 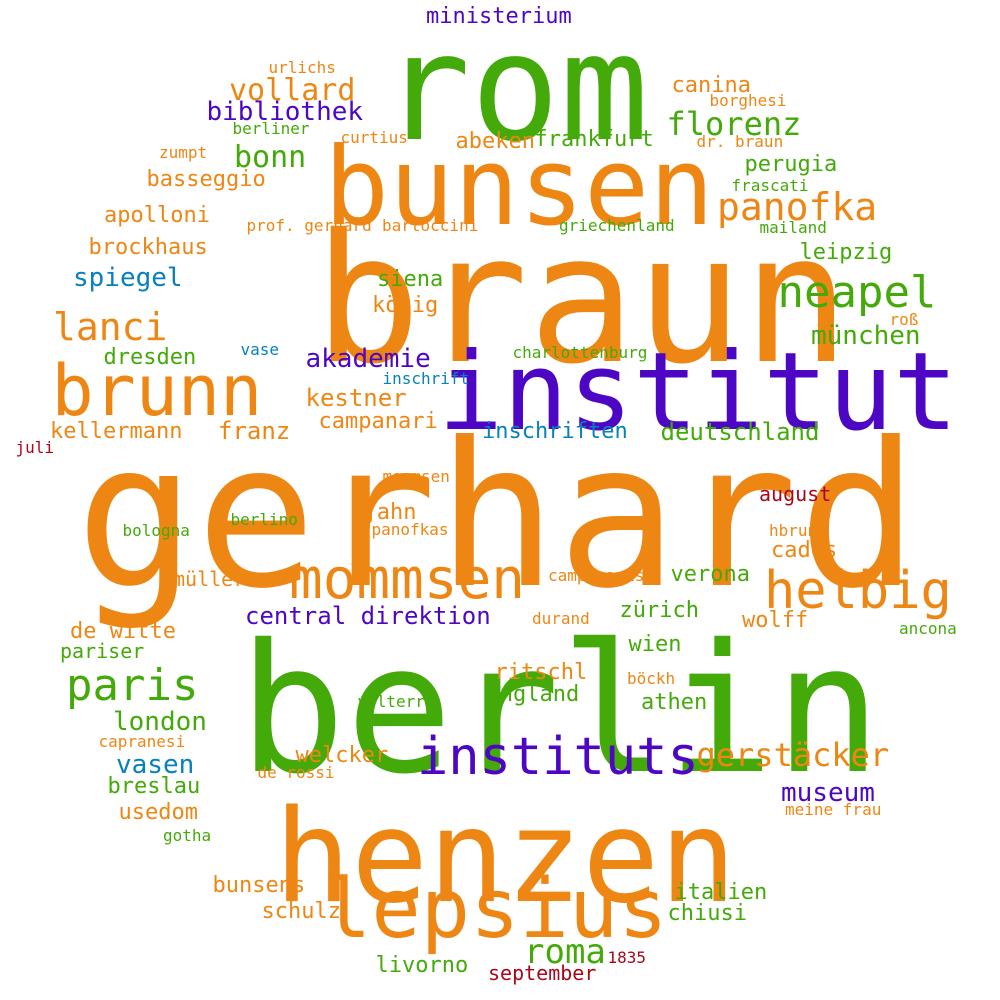 What do you see at coordinates (505, 857) in the screenshot?
I see `word: henzen` at bounding box center [505, 857].